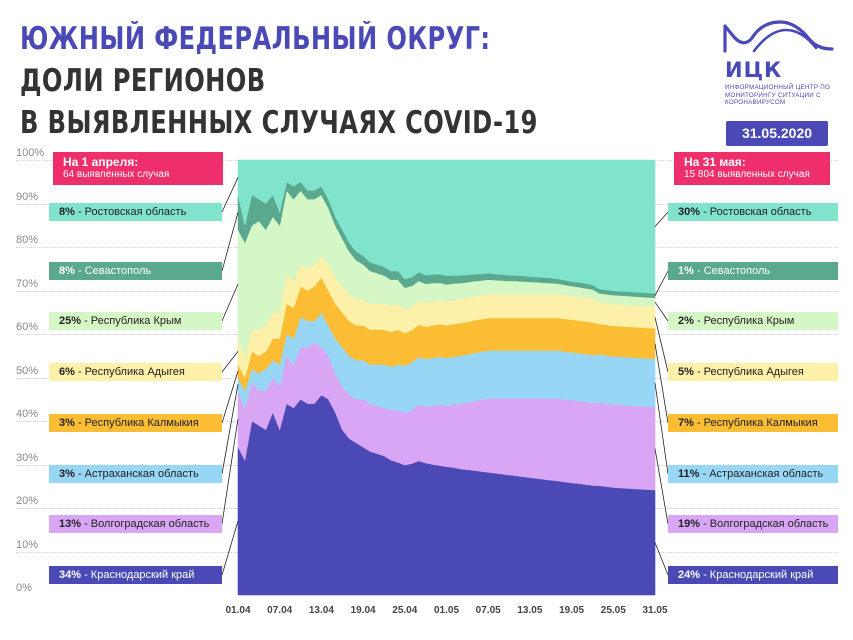  I want to click on left-region-label: 25% - Республика Крым, so click(135, 321).